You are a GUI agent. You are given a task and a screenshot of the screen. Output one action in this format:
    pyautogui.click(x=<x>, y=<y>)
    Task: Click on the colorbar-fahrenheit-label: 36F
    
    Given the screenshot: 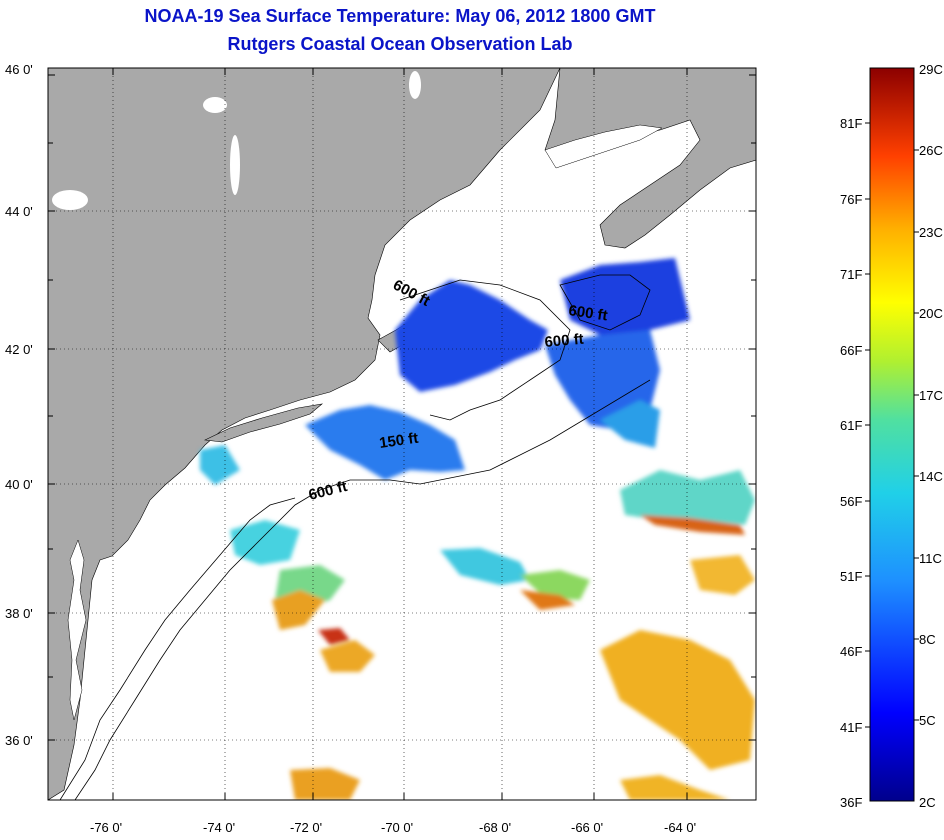 What is the action you would take?
    pyautogui.click(x=851, y=802)
    